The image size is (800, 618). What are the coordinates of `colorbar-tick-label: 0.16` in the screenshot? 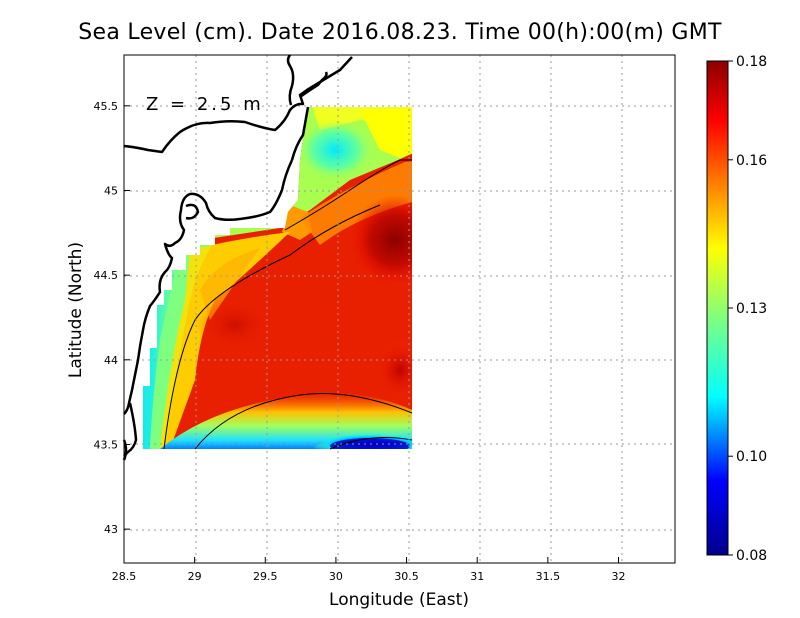 It's located at (751, 161).